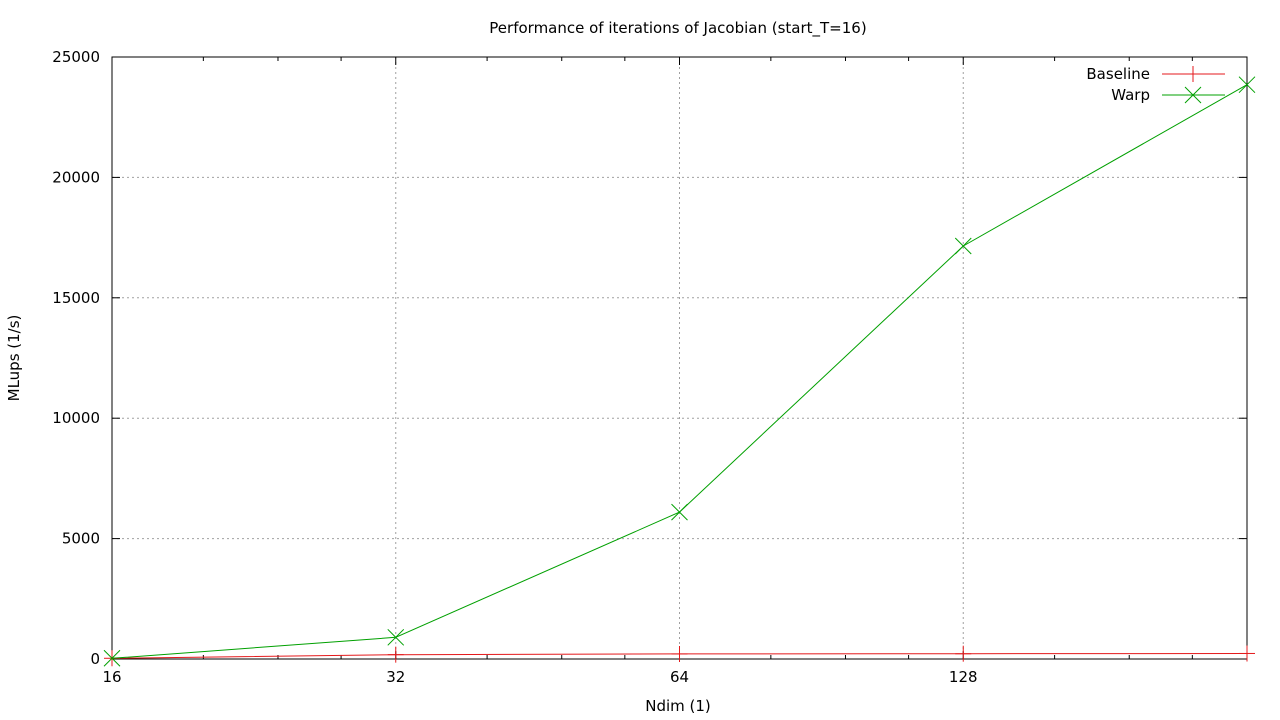 The width and height of the screenshot is (1280, 720). Describe the element at coordinates (76, 298) in the screenshot. I see `y-tick-label: 15000` at that location.